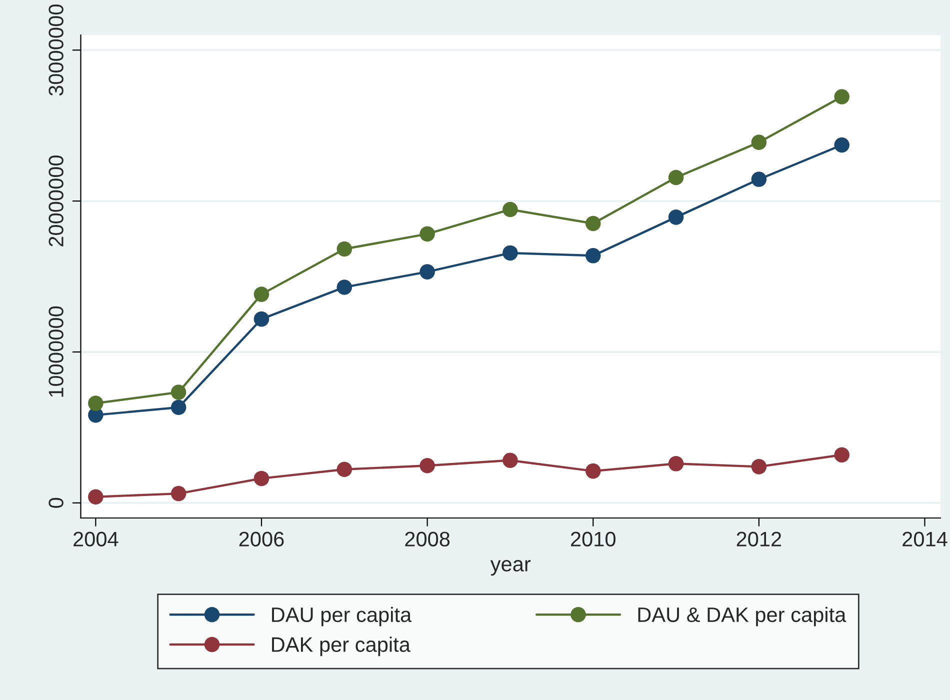  I want to click on y-tick-label: 0, so click(56, 503).